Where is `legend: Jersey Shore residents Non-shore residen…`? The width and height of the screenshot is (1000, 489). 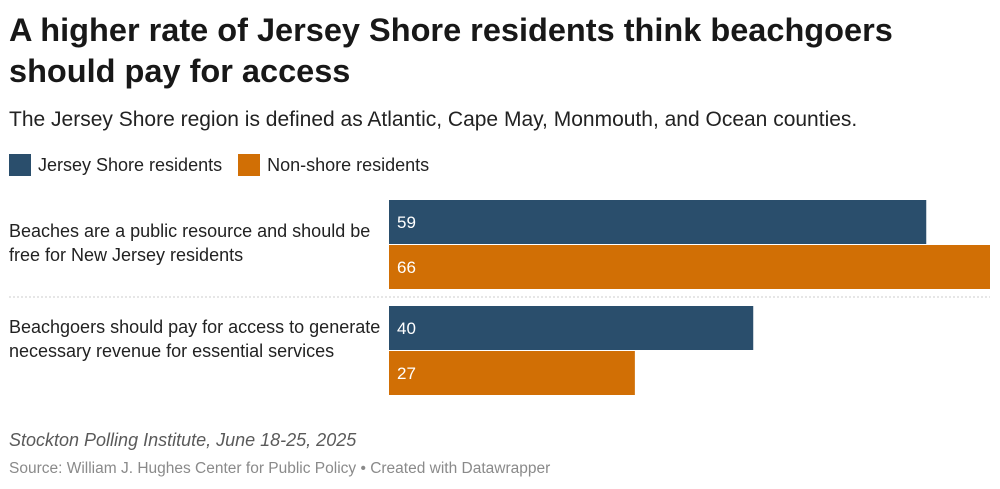 legend: Jersey Shore residents Non-shore residen… is located at coordinates (227, 165).